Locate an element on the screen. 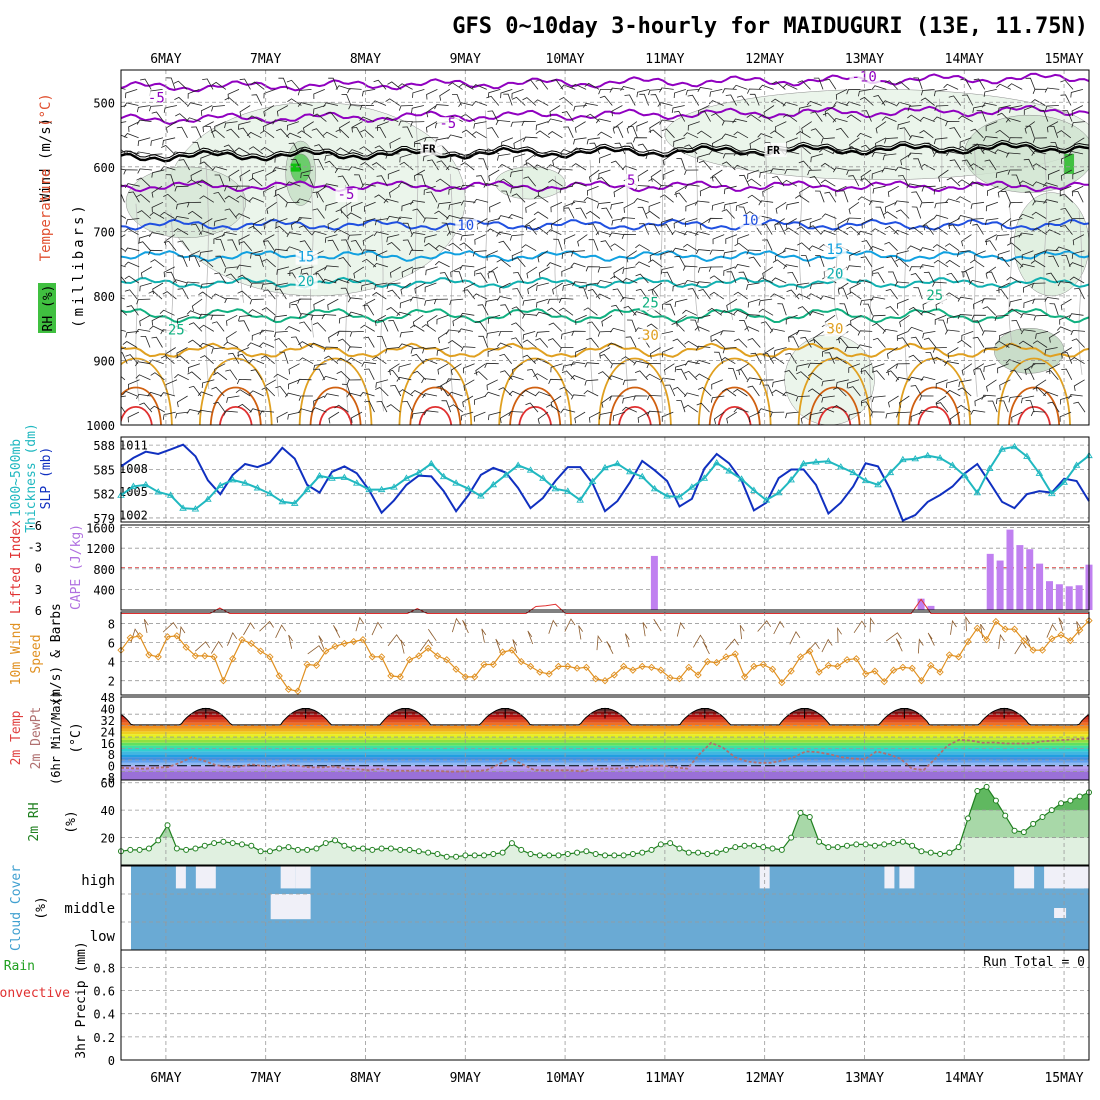 This screenshot has width=1100, height=1100. x-tick-label-bottom: 12MAY is located at coordinates (764, 1078).